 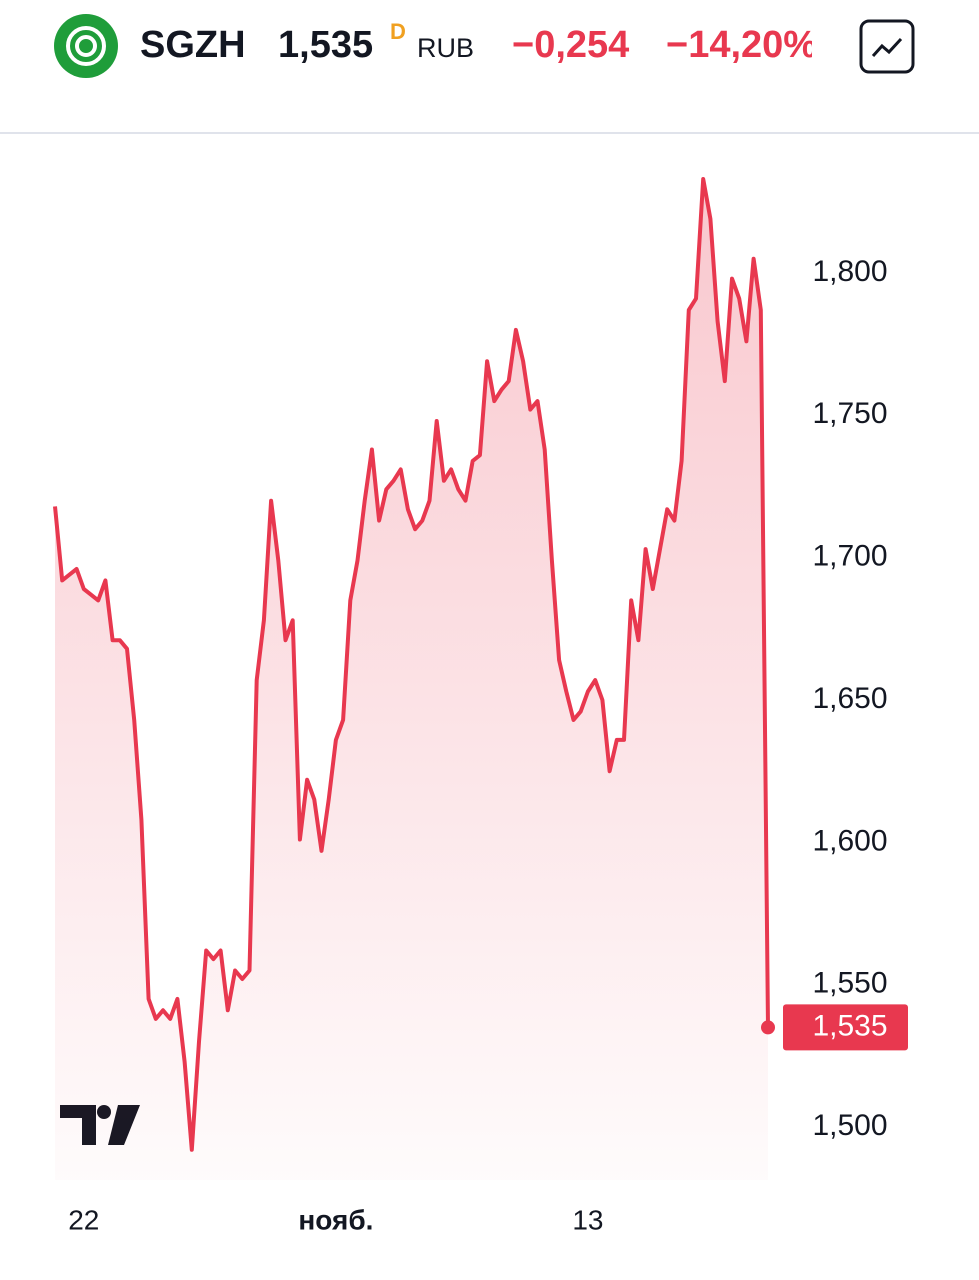 I want to click on x-tick-label: нояб., so click(x=335, y=1219).